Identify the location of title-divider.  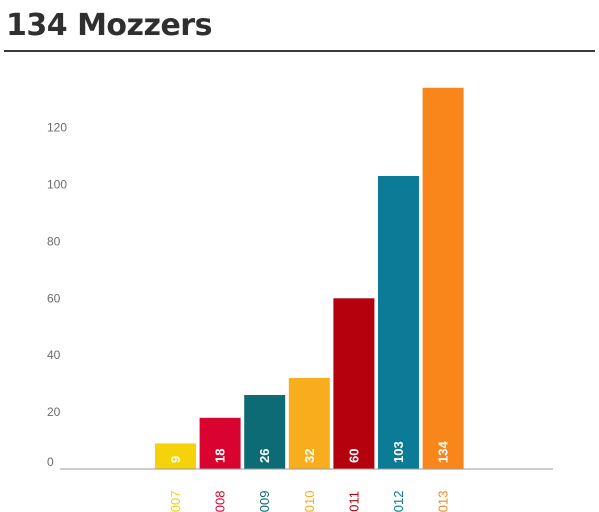
(299, 51).